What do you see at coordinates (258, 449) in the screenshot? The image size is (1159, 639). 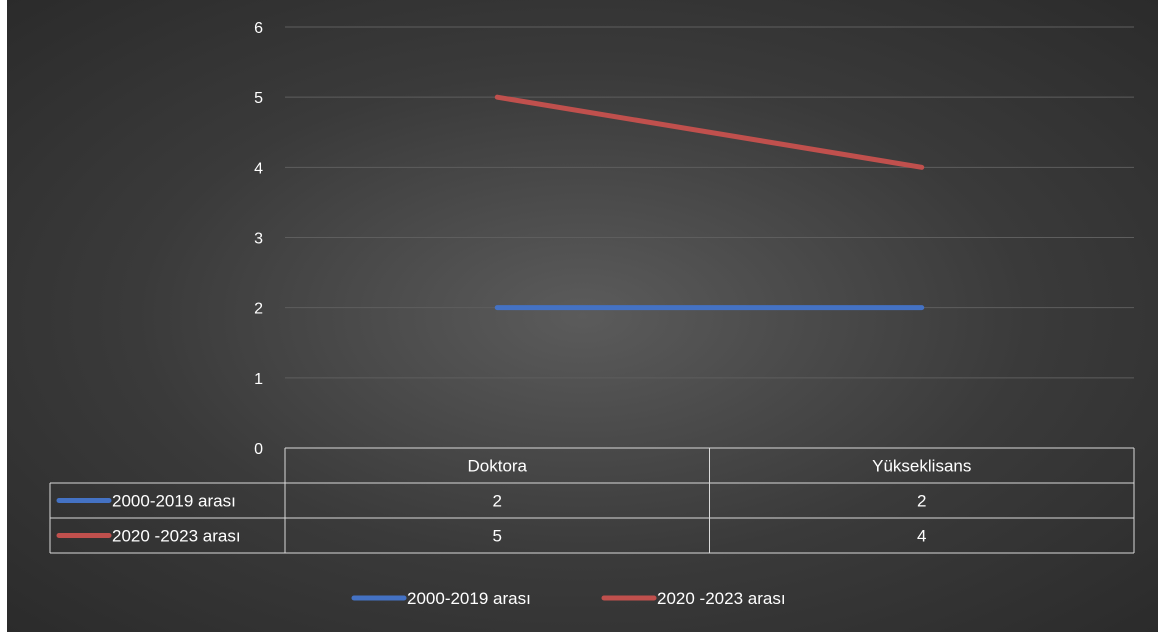 I see `y-tick-label: 0` at bounding box center [258, 449].